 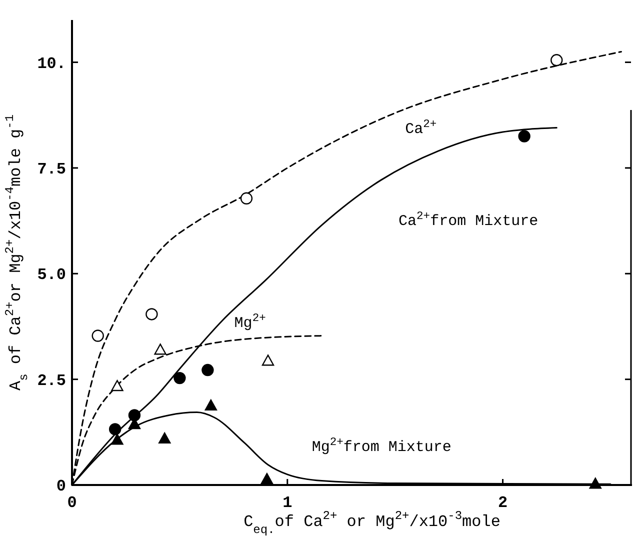 I want to click on x-tick-label: 2, so click(x=503, y=503).